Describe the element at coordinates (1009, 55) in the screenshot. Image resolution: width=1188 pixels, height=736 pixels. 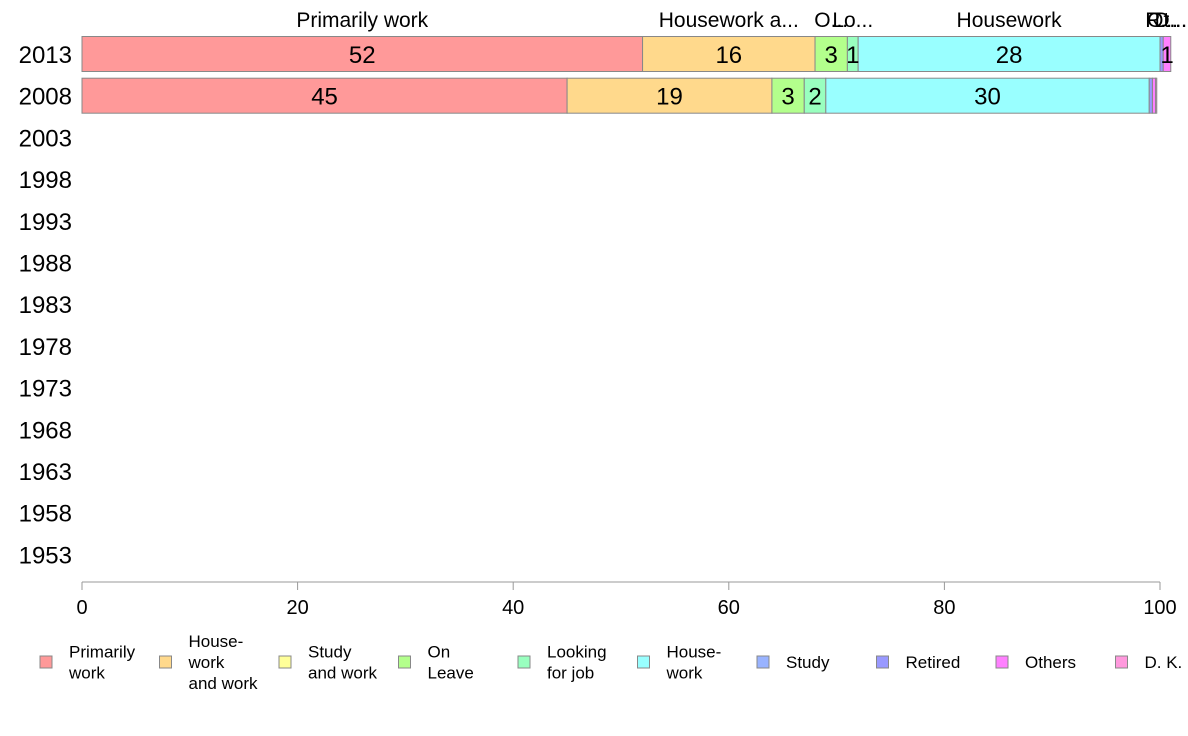
I see `data-label: 28` at that location.